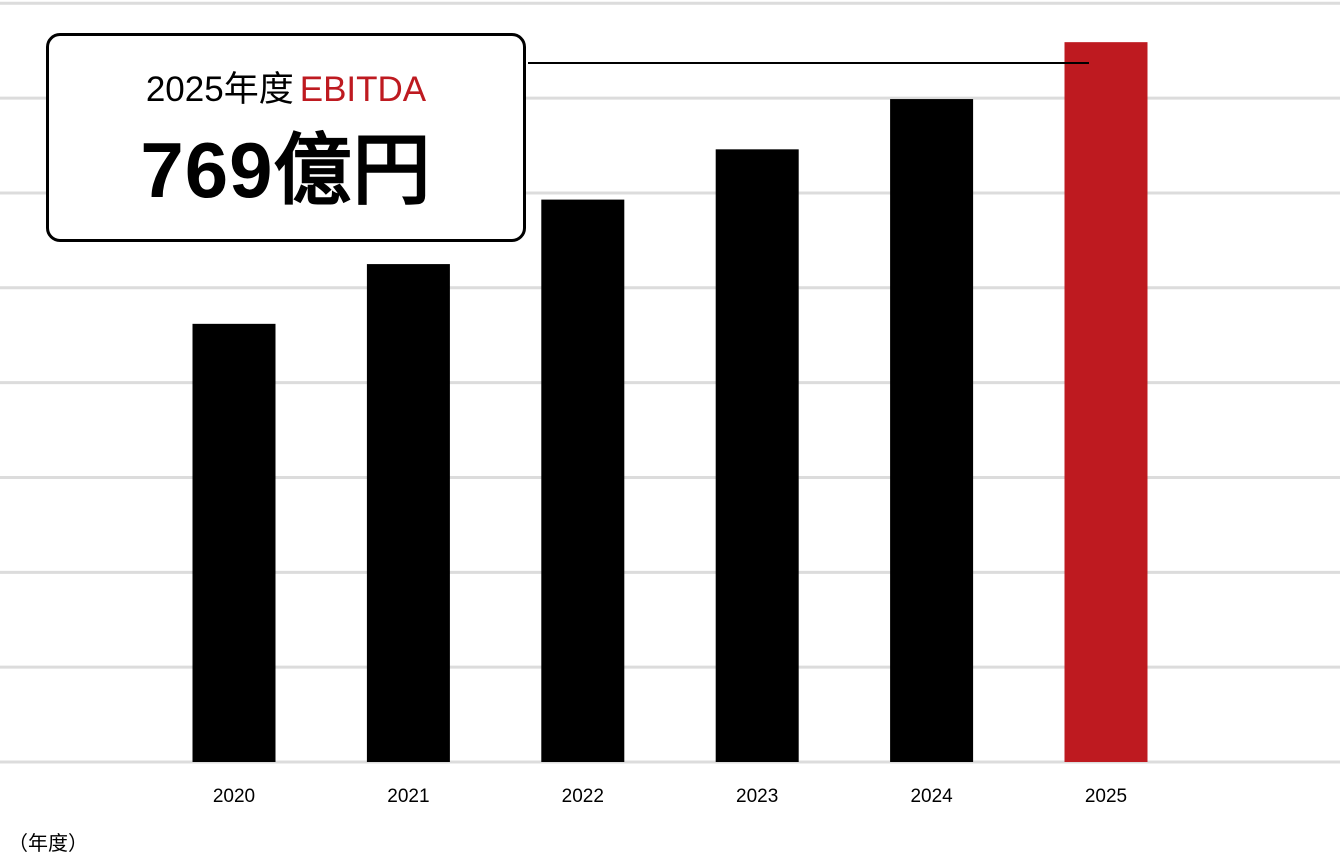 Image resolution: width=1340 pixels, height=859 pixels. What do you see at coordinates (219, 89) in the screenshot?
I see `callout-year: 2025年度` at bounding box center [219, 89].